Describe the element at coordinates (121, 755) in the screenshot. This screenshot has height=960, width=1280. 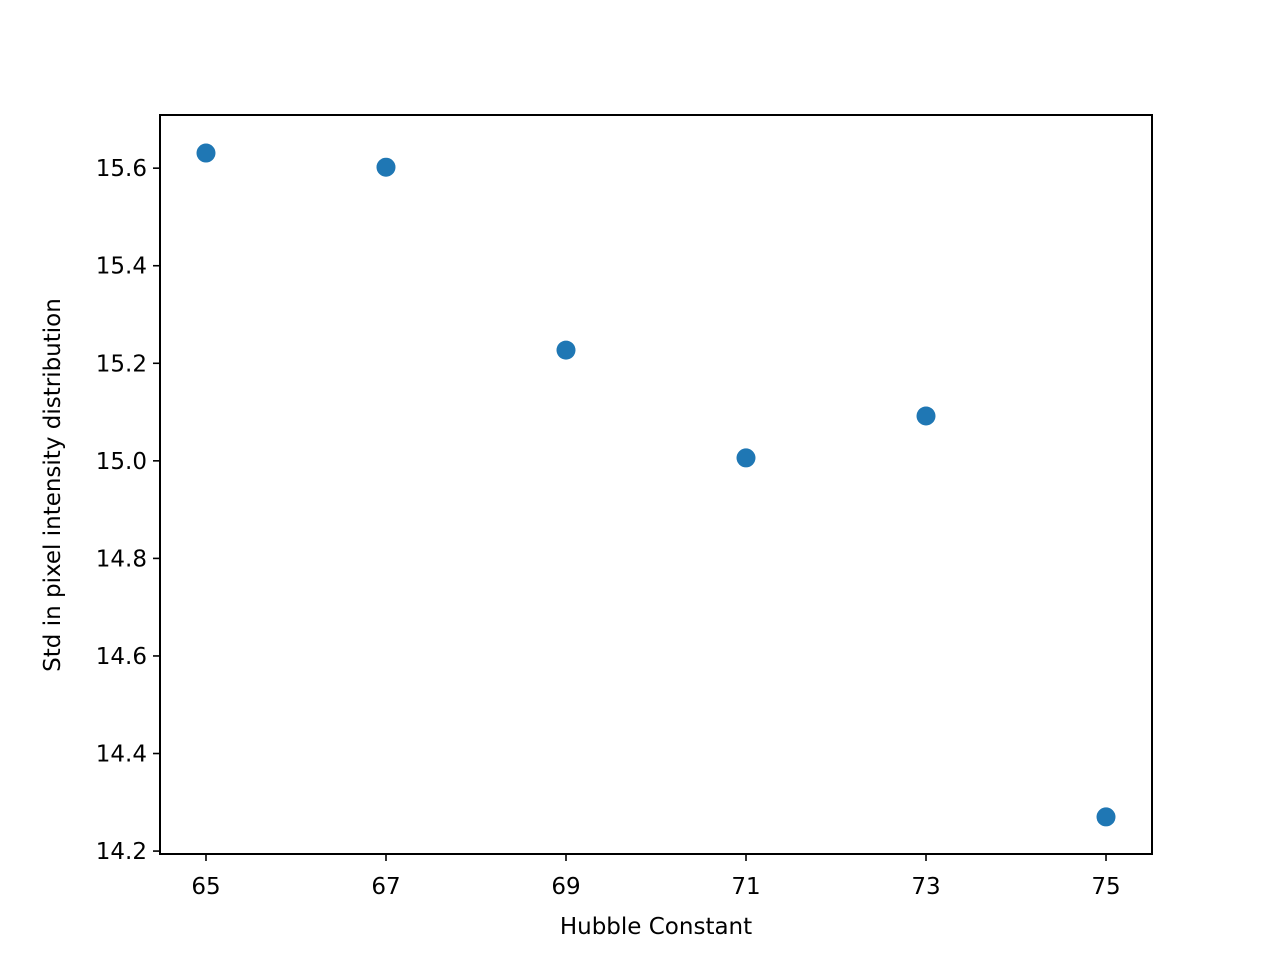
I see `y-tick-label: 14.4` at that location.